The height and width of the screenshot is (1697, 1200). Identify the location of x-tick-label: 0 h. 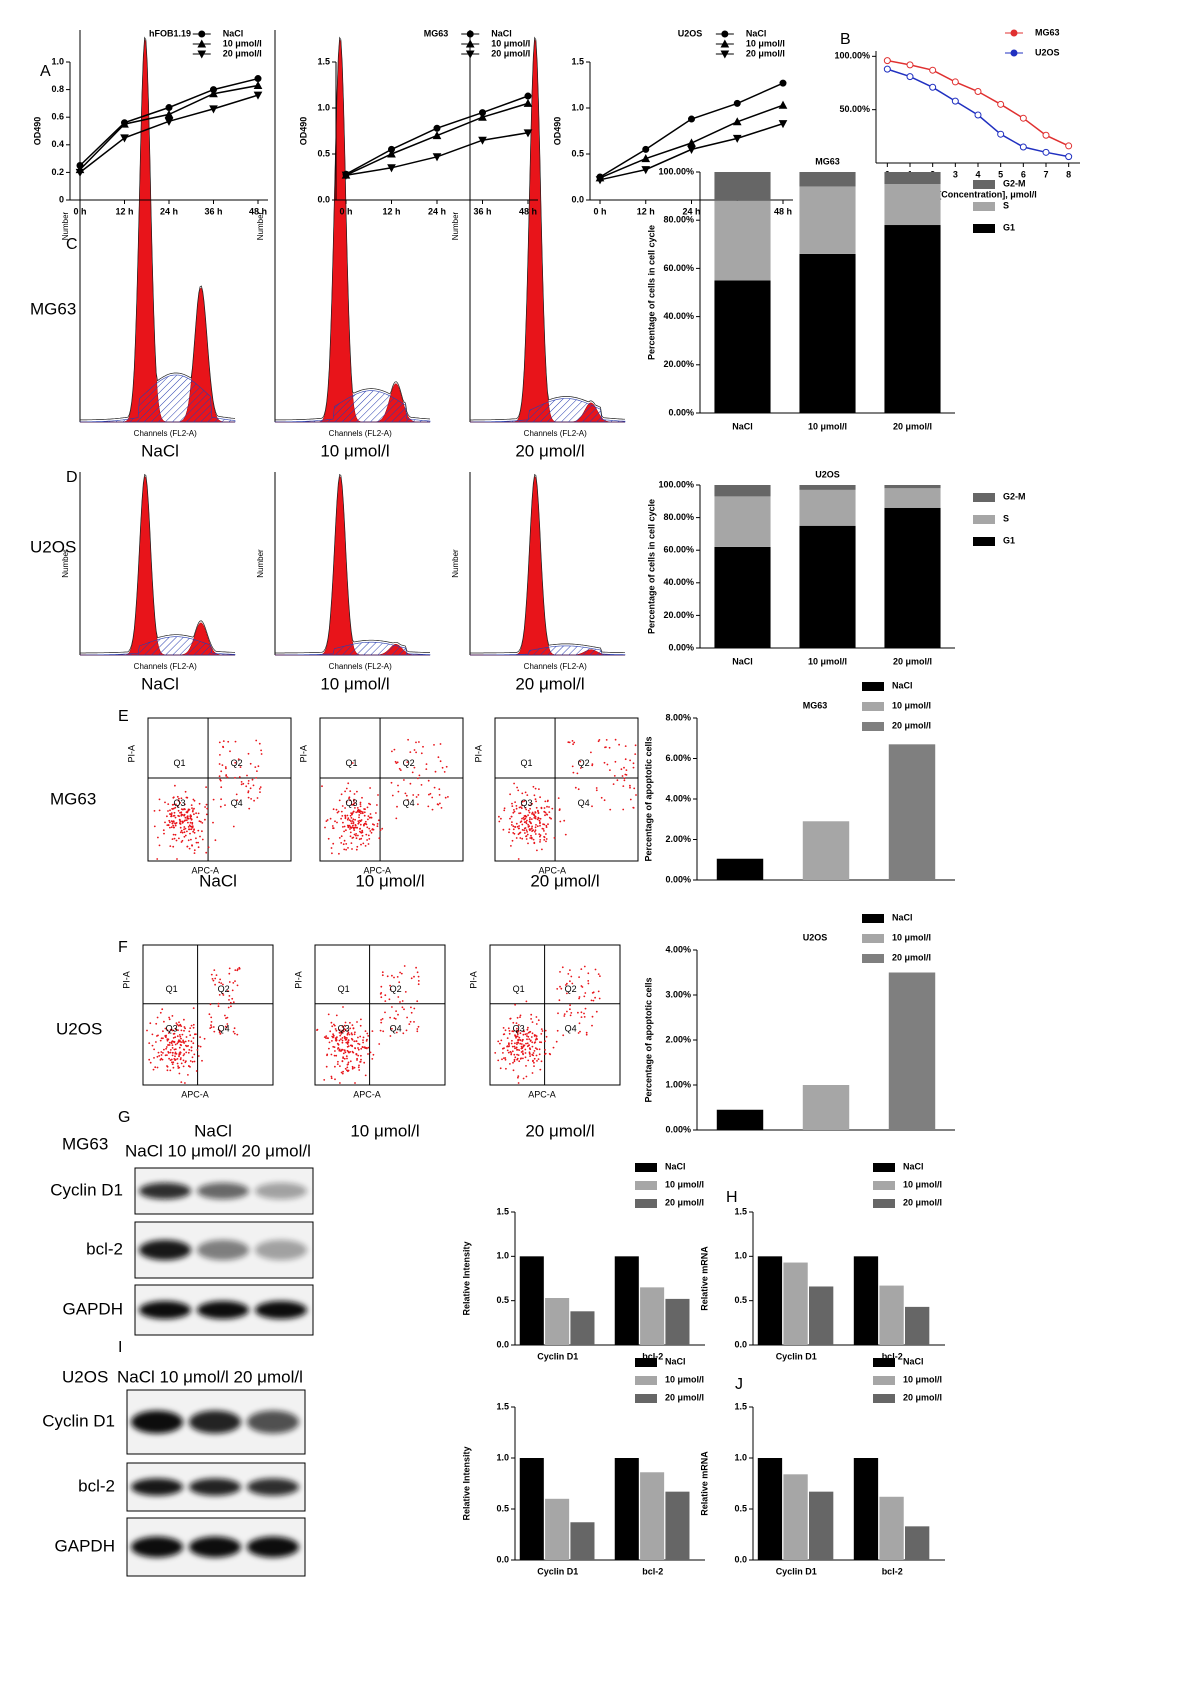
(599, 211).